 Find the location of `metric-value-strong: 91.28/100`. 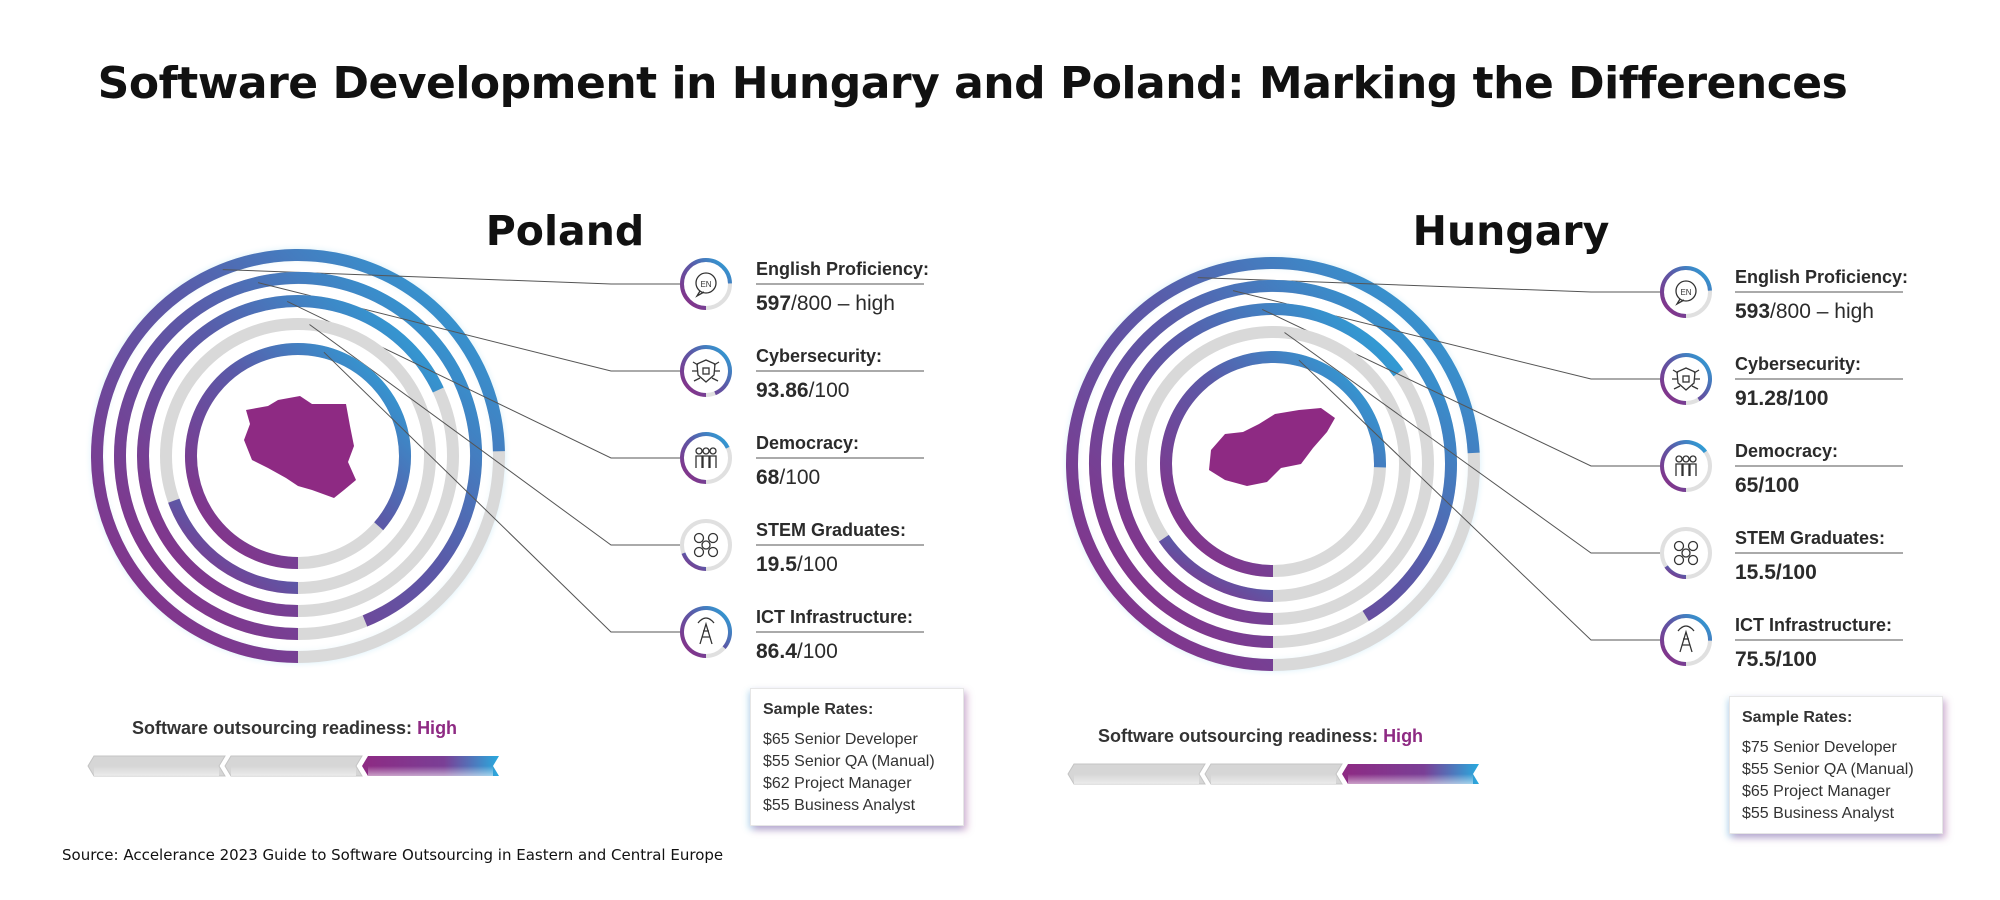

metric-value-strong: 91.28/100 is located at coordinates (1781, 398).